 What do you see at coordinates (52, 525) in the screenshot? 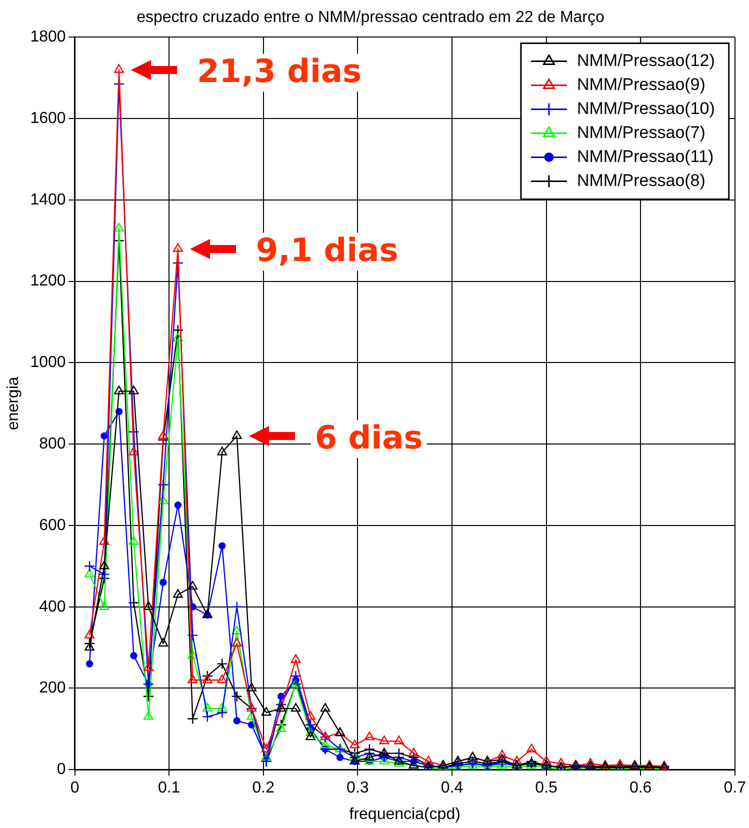
I see `y-tick-label: 600` at bounding box center [52, 525].